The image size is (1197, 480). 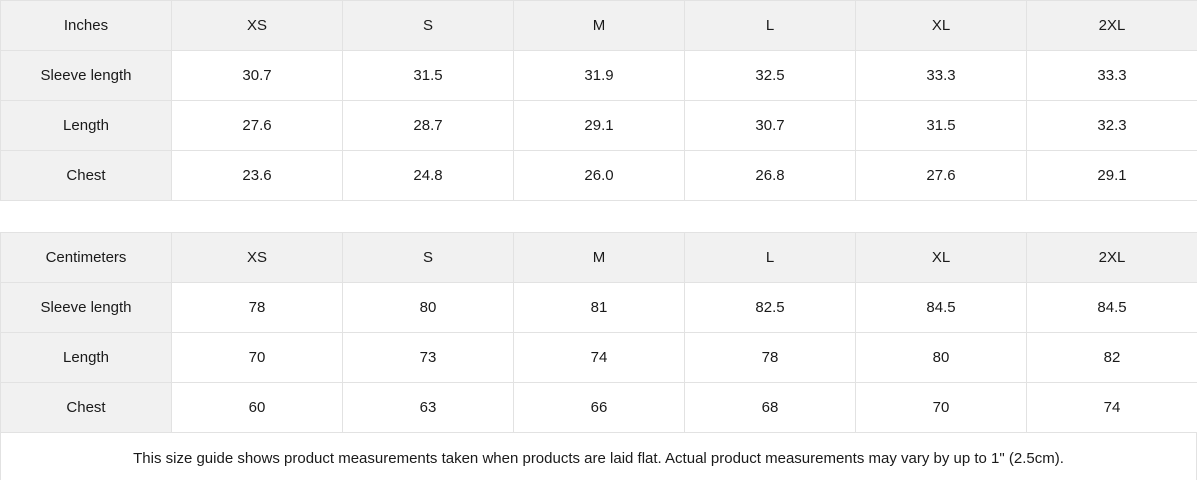 I want to click on inches-sleeve-length-l: 32.5, so click(x=770, y=75).